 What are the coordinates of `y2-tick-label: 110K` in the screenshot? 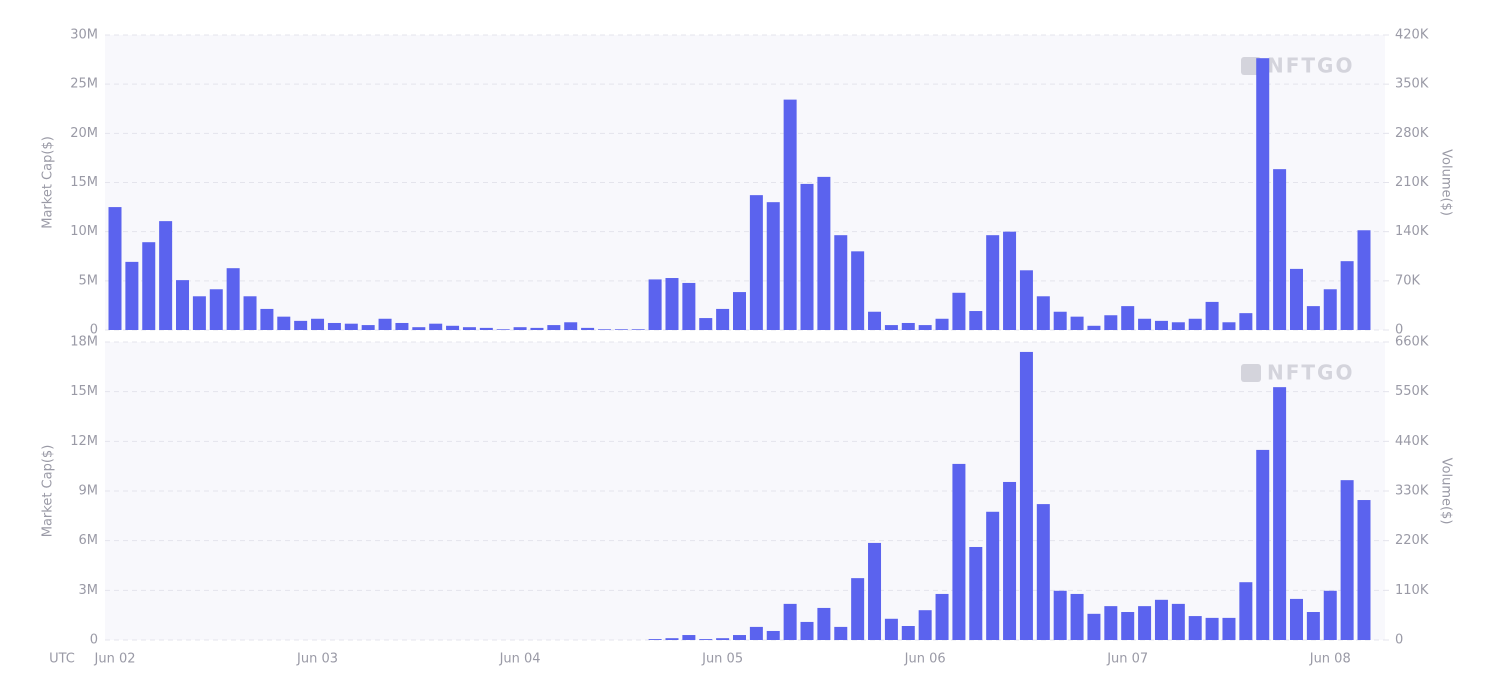 It's located at (1412, 590).